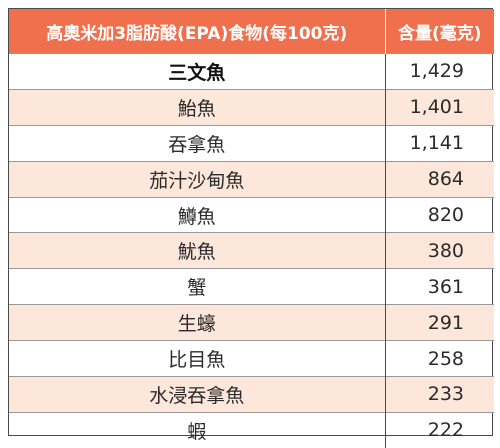  I want to click on table-row: 水浸吞拿魚 233, so click(251, 394).